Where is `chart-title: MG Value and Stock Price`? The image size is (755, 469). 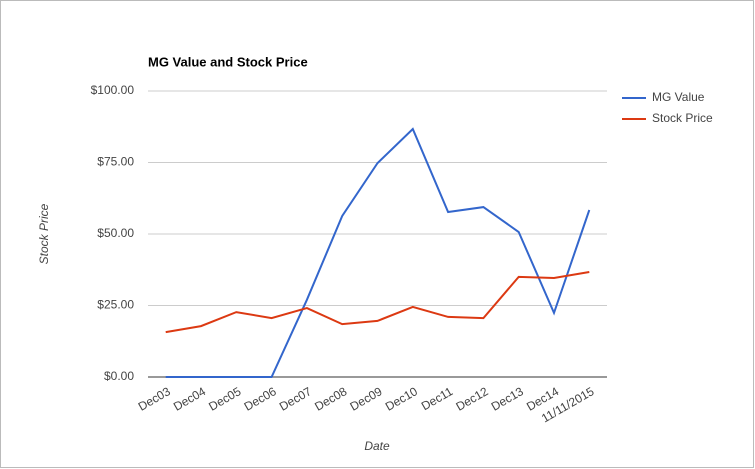 chart-title: MG Value and Stock Price is located at coordinates (228, 61).